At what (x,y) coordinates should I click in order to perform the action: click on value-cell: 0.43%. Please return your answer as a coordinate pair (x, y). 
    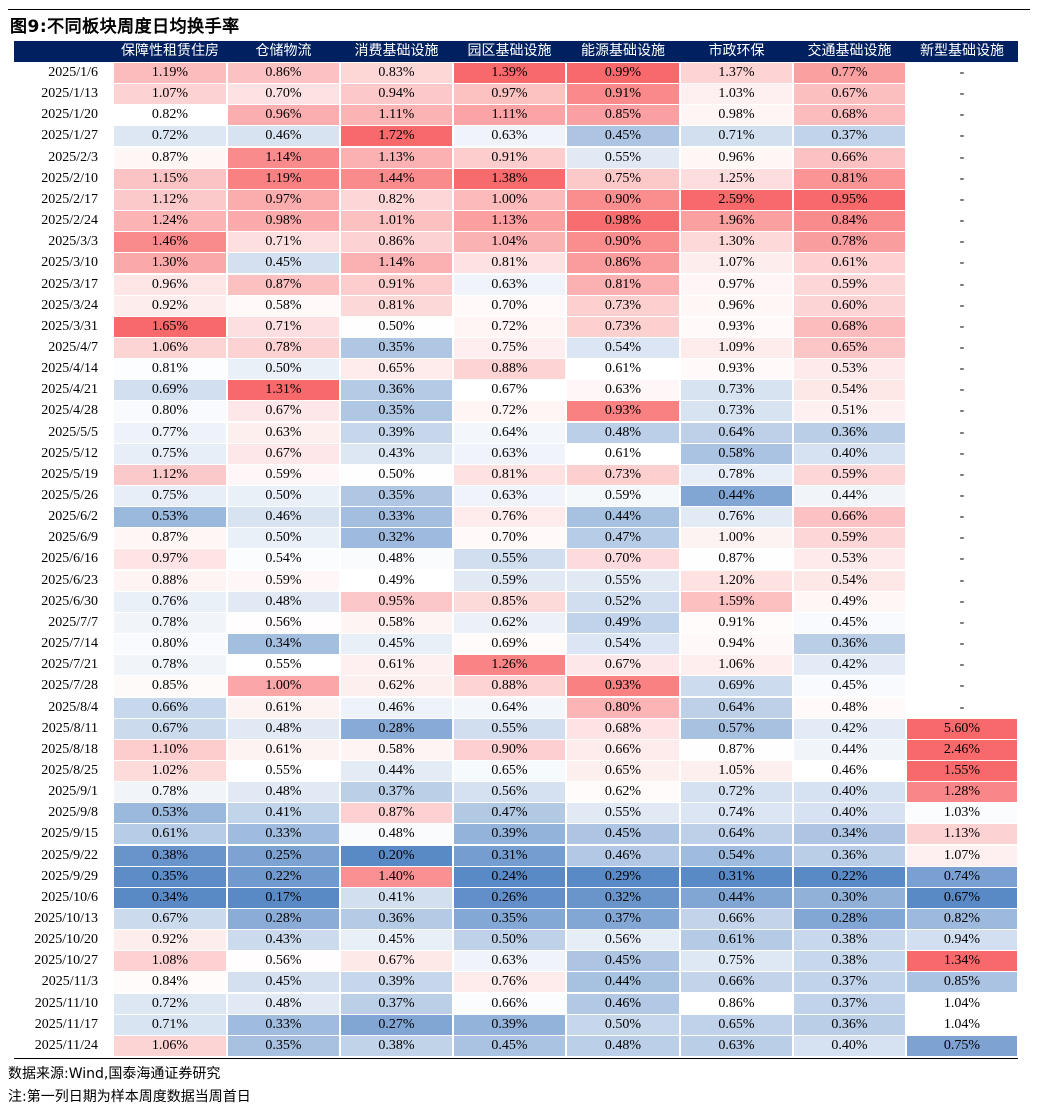
    Looking at the image, I should click on (396, 453).